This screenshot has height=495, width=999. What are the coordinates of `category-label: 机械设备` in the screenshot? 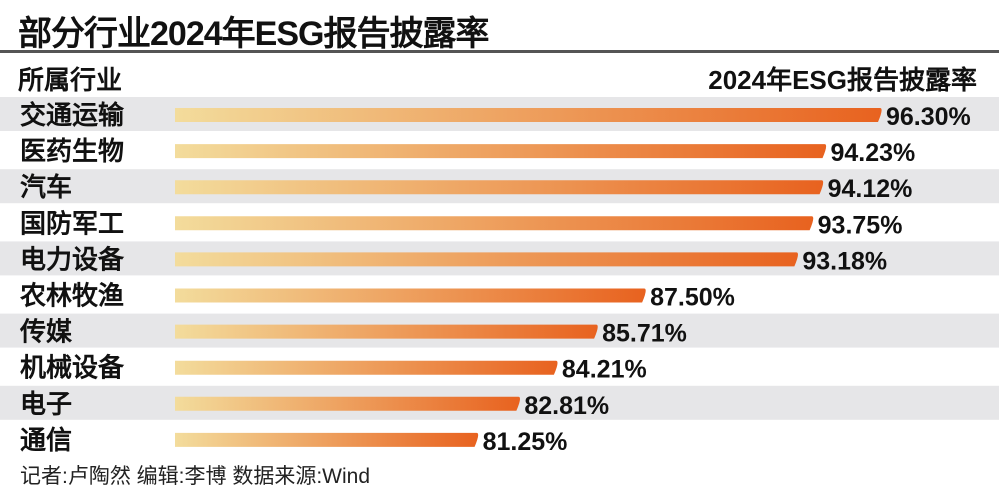 It's located at (72, 368).